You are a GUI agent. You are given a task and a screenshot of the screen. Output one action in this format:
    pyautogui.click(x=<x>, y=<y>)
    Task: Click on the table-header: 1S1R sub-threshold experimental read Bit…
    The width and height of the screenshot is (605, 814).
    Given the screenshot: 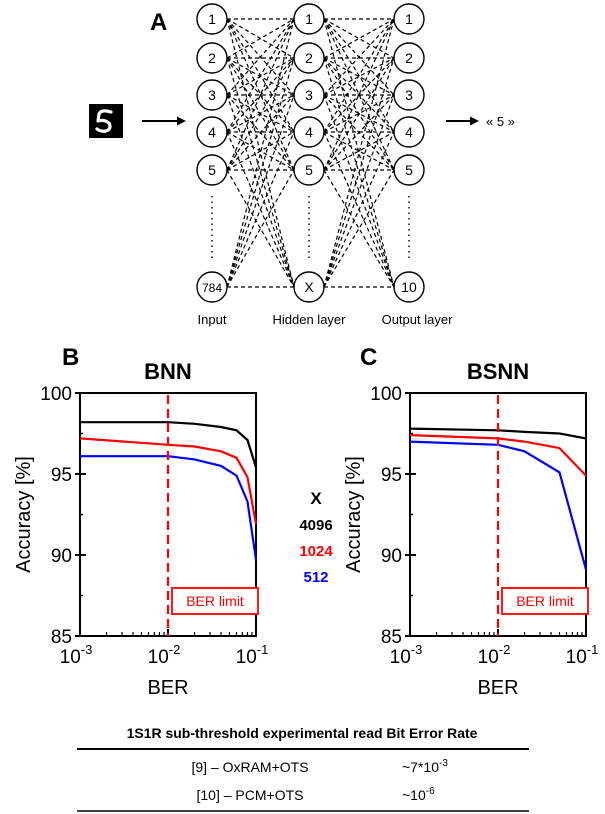 What is the action you would take?
    pyautogui.click(x=302, y=733)
    